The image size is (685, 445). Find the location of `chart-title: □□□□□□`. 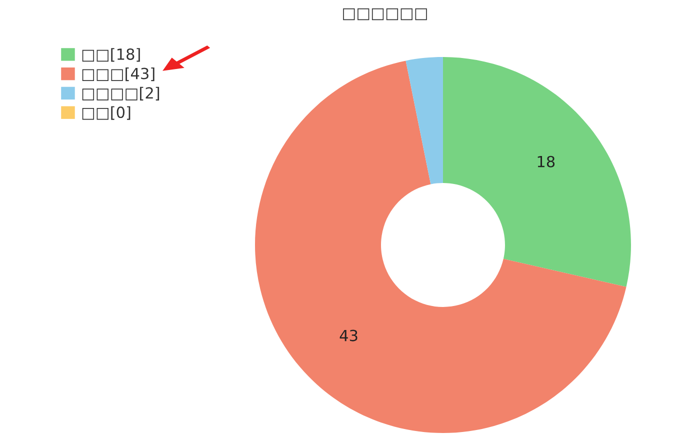

chart-title: □□□□□□ is located at coordinates (385, 14).